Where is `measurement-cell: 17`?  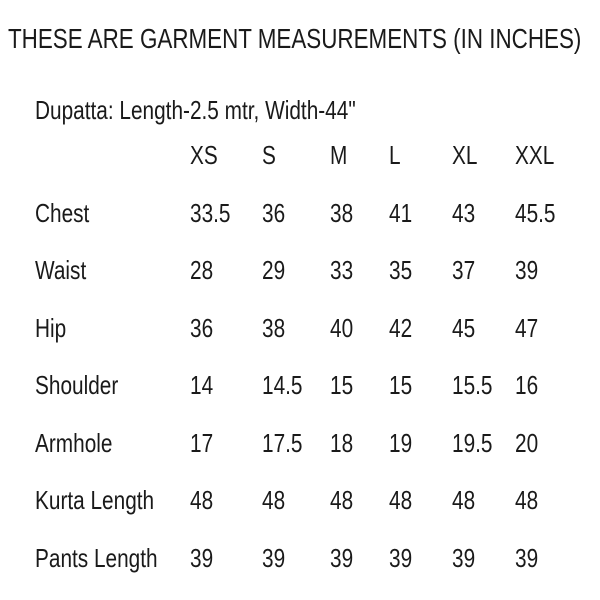 measurement-cell: 17 is located at coordinates (226, 457).